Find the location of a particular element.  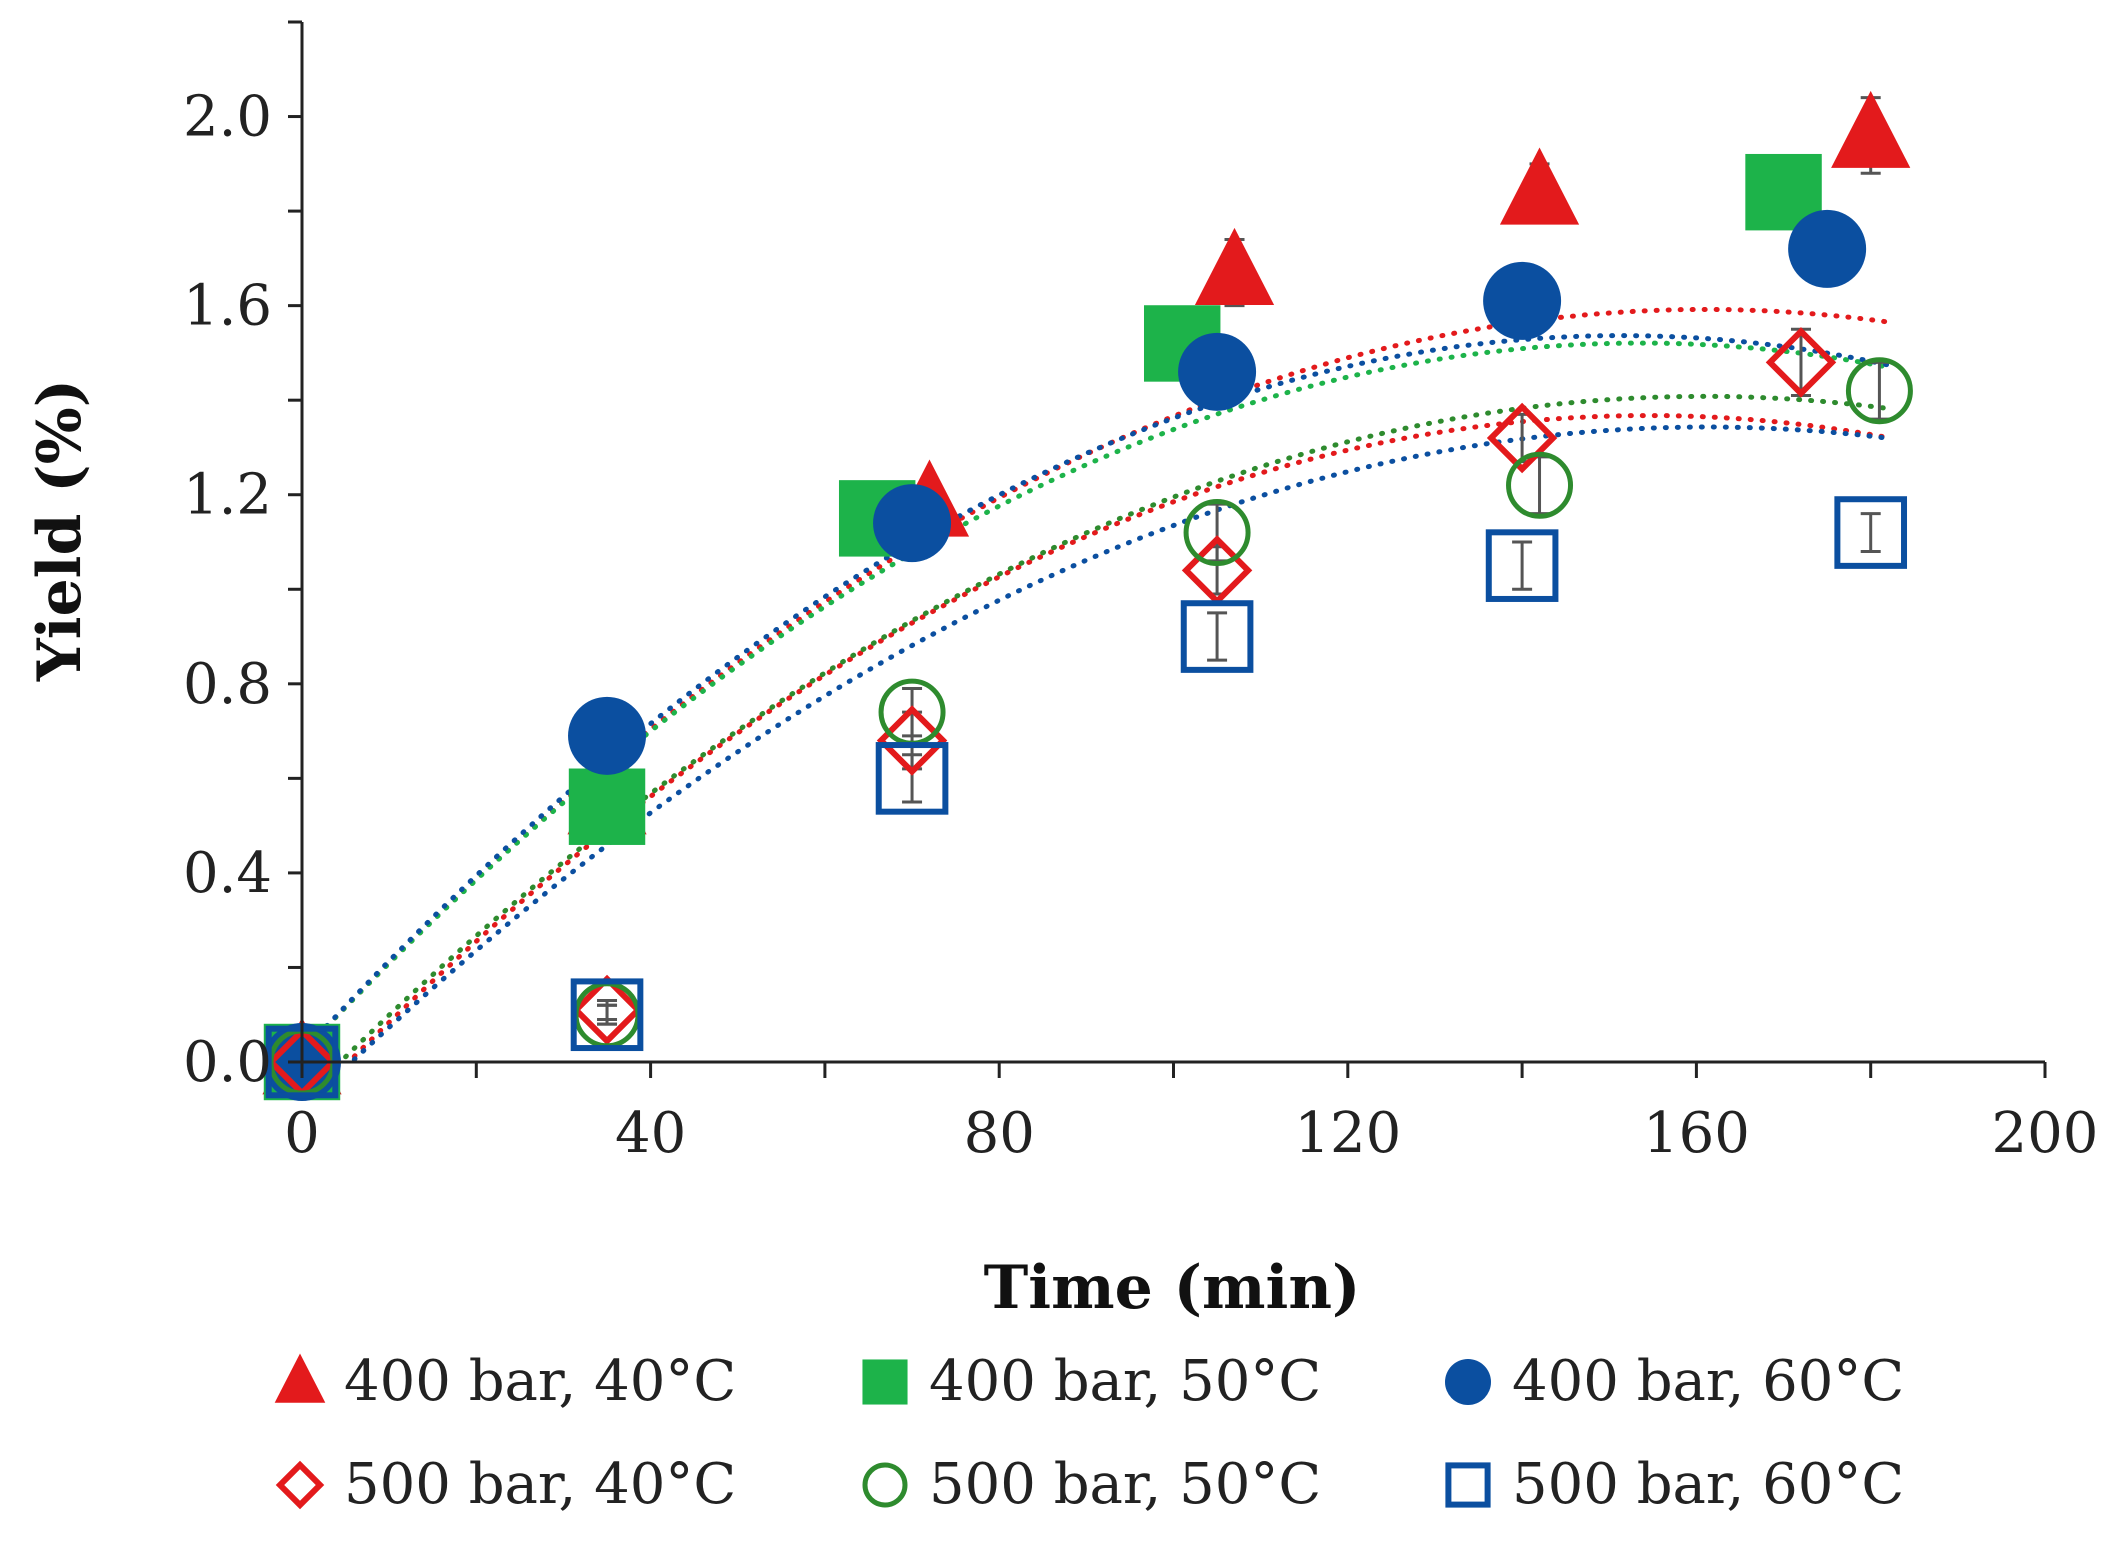

legend-label: 500 bar, 40°C is located at coordinates (540, 1484).